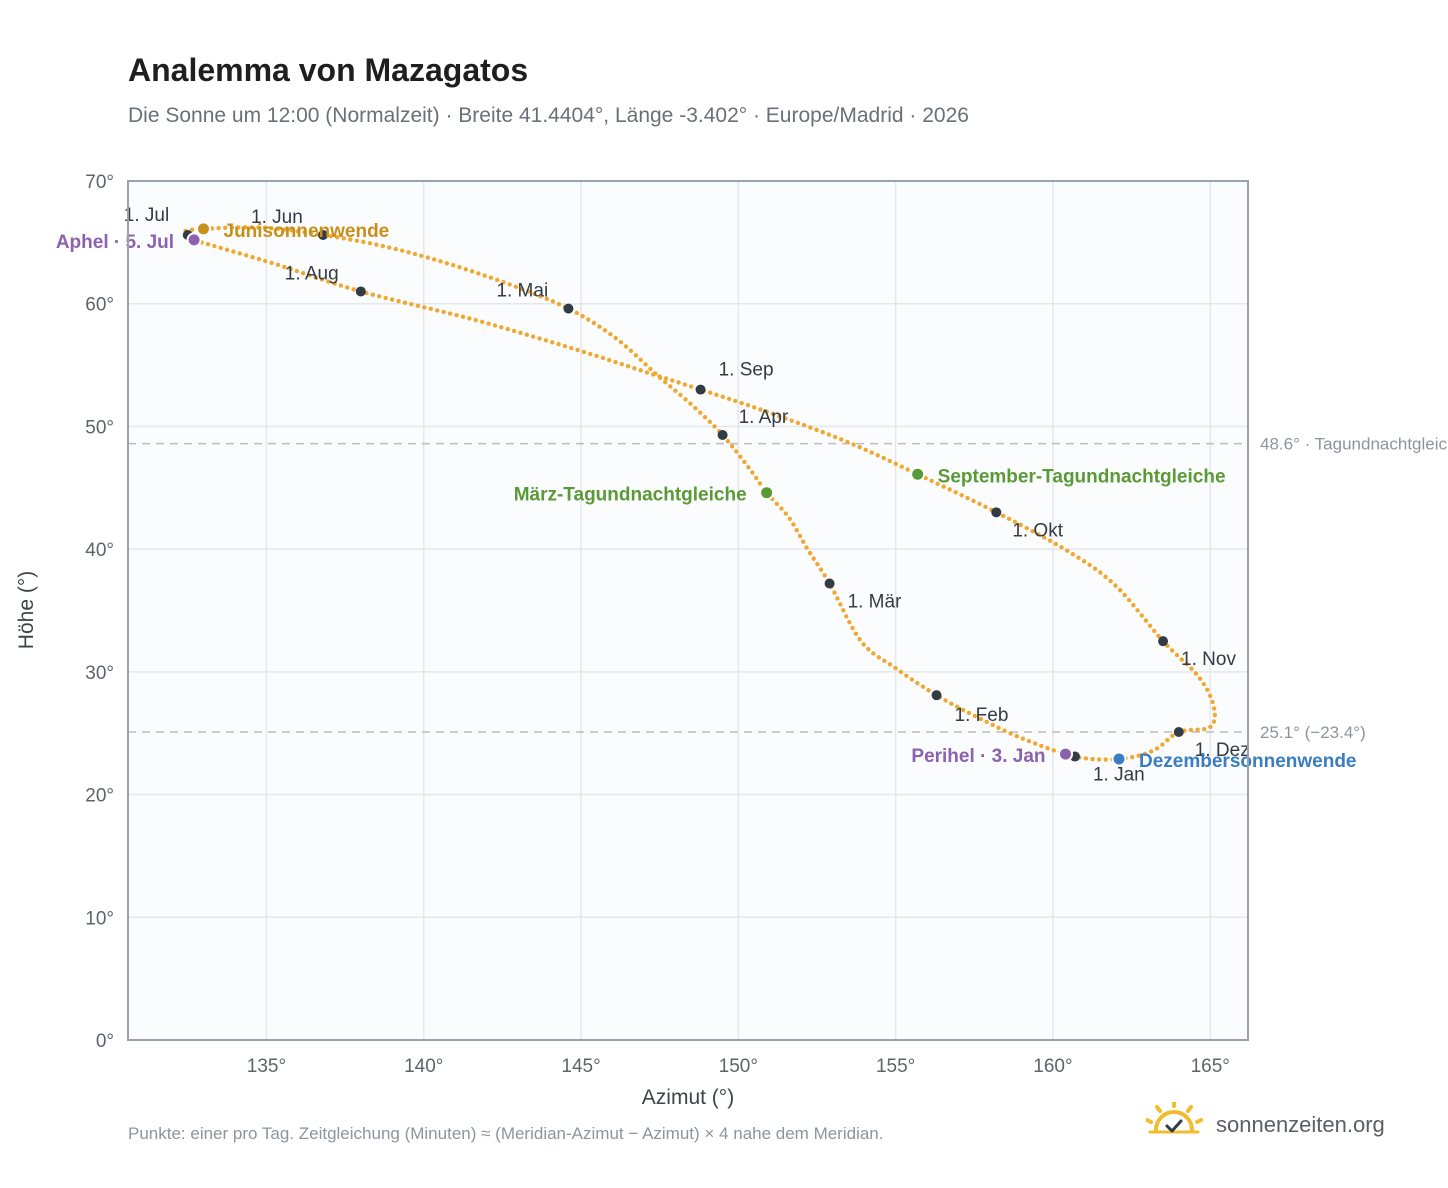 This screenshot has height=1188, width=1448. I want to click on chart-title: Analemma von Mazagatos, so click(328, 70).